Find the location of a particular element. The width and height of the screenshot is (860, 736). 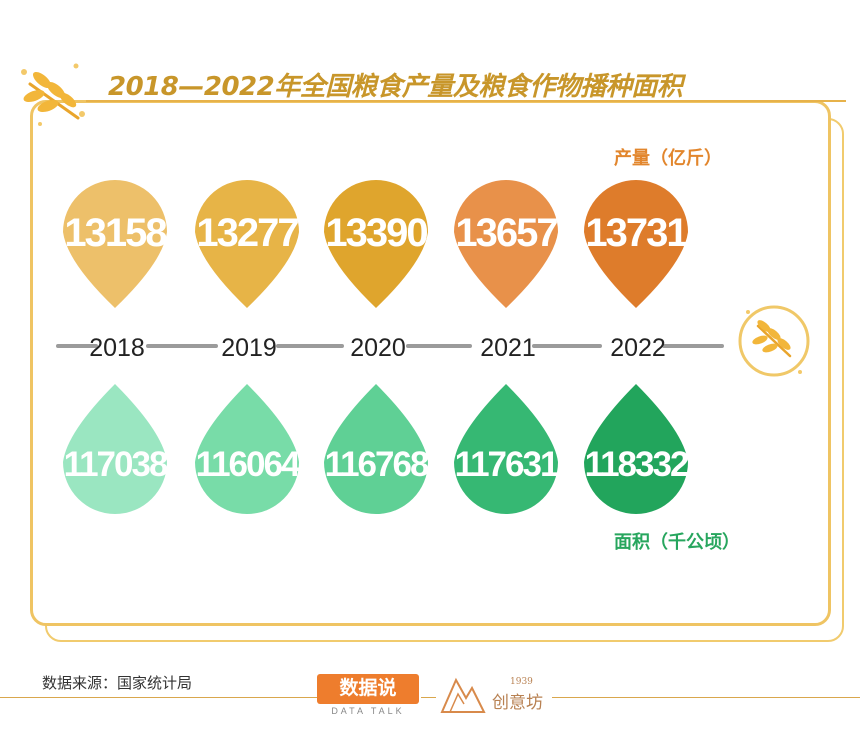

production-unit-label: 产量（亿斤） is located at coordinates (668, 158).